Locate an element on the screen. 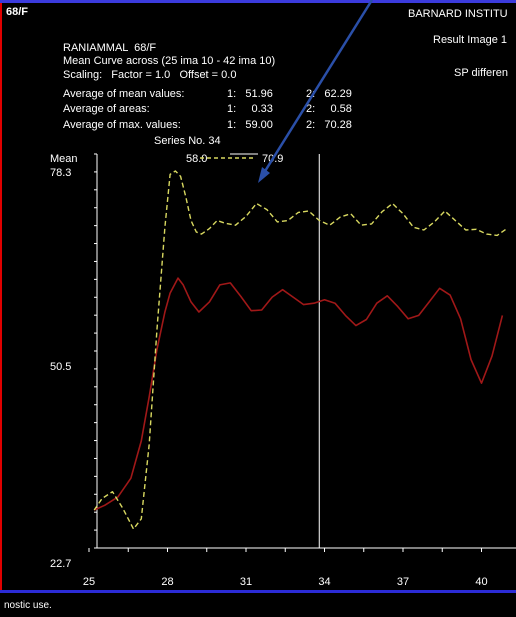 This screenshot has height=617, width=516. footer-text: nostic use. is located at coordinates (28, 605).